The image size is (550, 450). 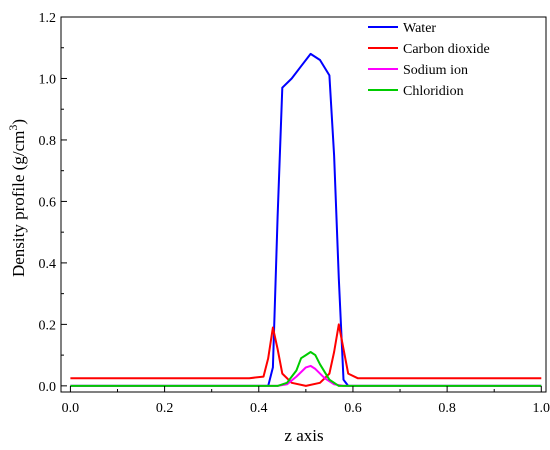 I want to click on x-tick-label: 0.2, so click(x=165, y=408).